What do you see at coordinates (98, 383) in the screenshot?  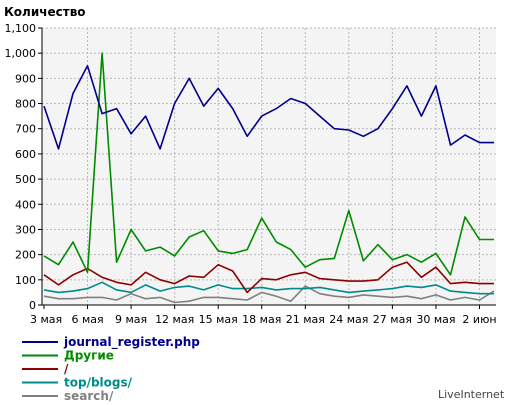 I see `legend-label: top/blogs/` at bounding box center [98, 383].